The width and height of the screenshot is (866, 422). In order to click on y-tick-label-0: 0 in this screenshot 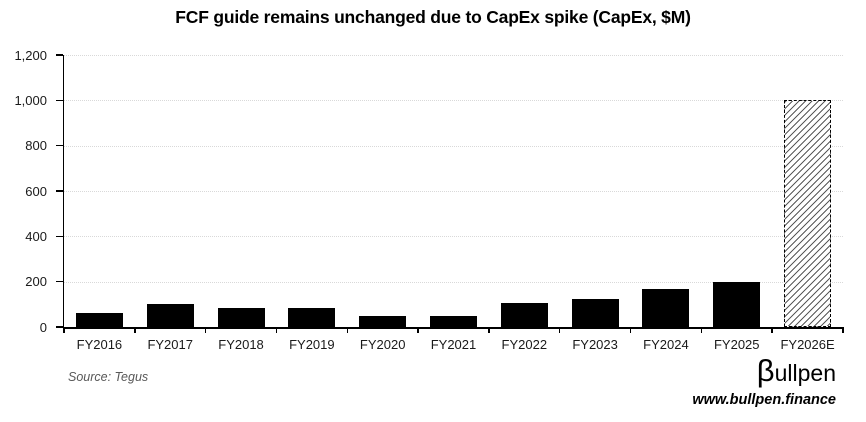, I will do `click(43, 327)`.